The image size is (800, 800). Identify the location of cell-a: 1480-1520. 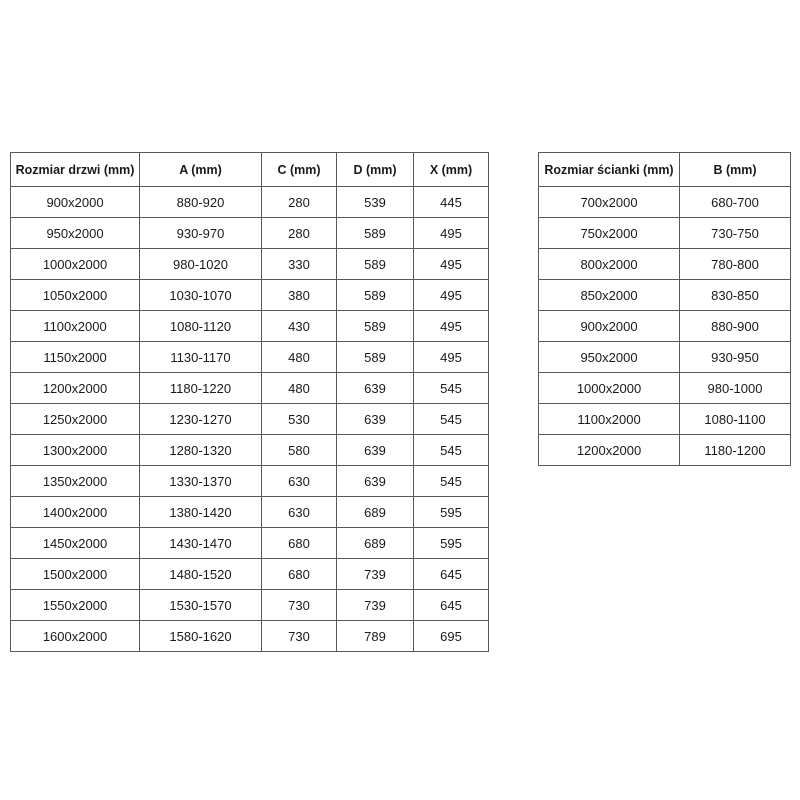
(200, 574).